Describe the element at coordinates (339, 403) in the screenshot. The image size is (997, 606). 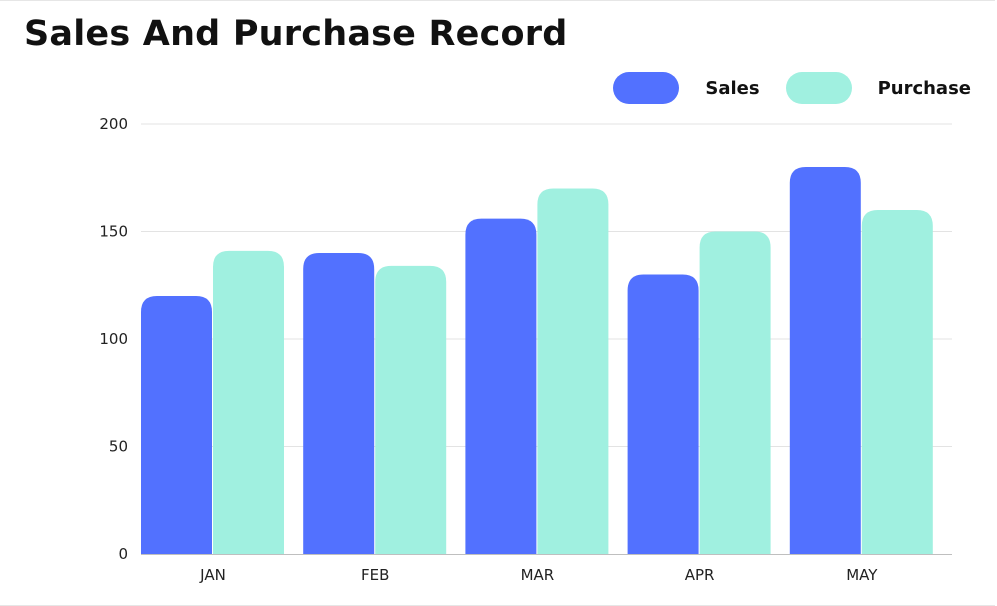
I see `bar-sales-feb` at that location.